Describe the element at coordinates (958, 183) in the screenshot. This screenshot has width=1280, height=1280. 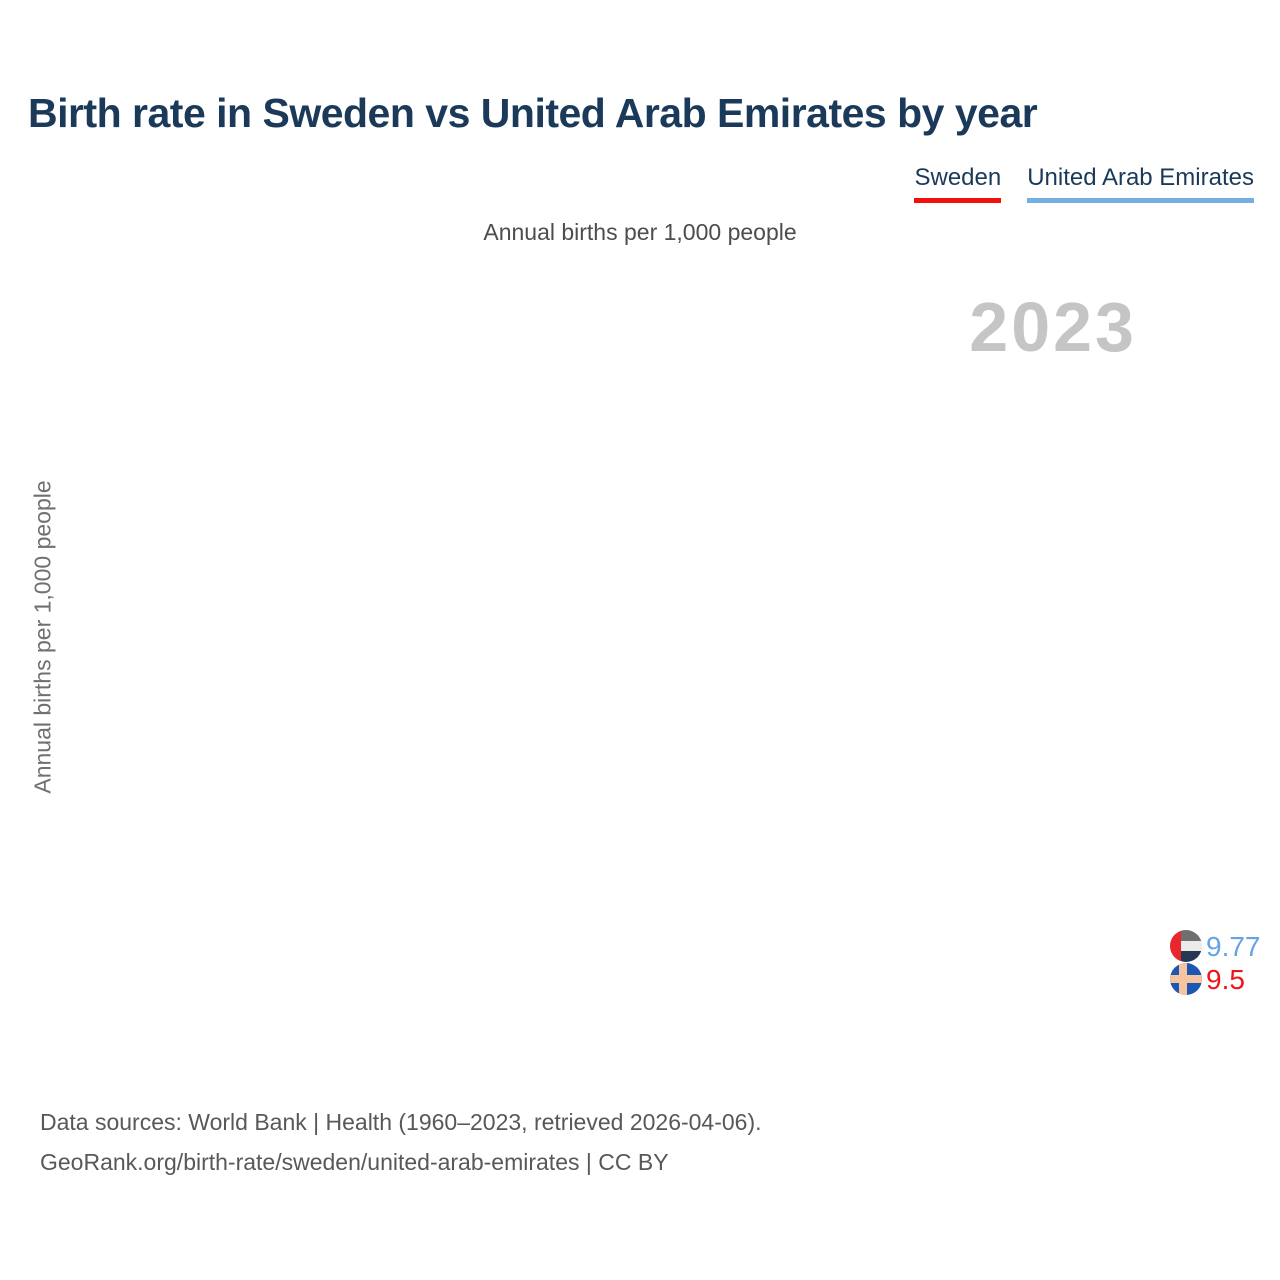
I see `legend-item-sweden: Sweden` at that location.